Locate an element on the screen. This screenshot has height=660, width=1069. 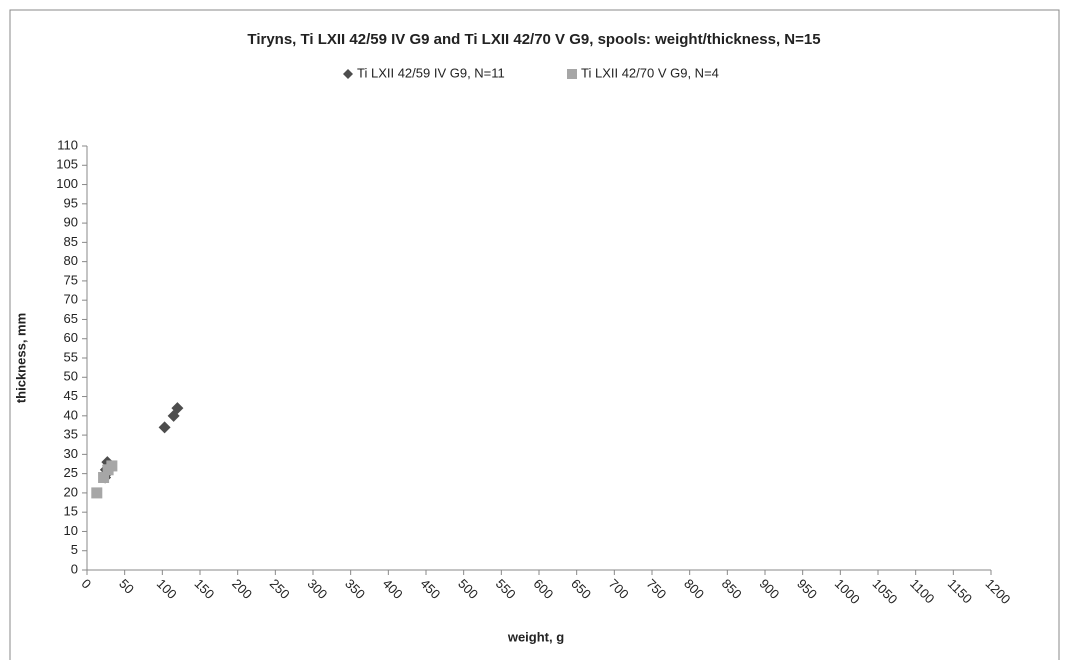
x-tick-label: 750 is located at coordinates (656, 589).